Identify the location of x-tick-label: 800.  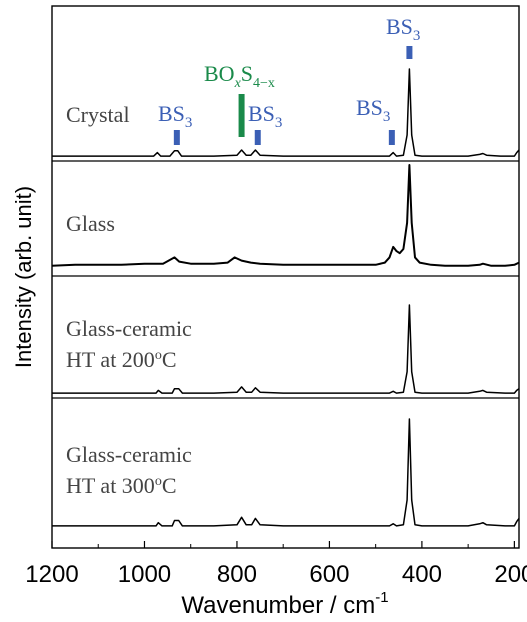
(237, 574).